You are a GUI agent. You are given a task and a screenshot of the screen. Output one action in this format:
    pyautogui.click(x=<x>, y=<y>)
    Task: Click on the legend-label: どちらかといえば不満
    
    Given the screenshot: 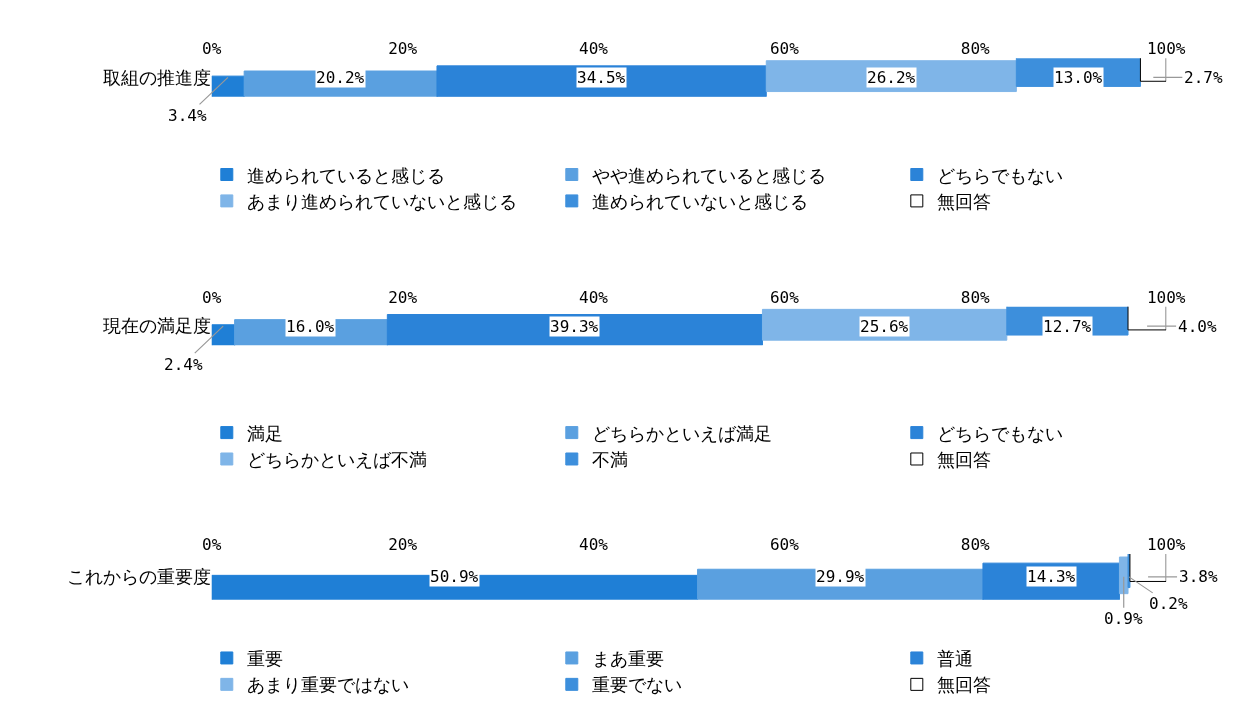 What is the action you would take?
    pyautogui.click(x=336, y=460)
    